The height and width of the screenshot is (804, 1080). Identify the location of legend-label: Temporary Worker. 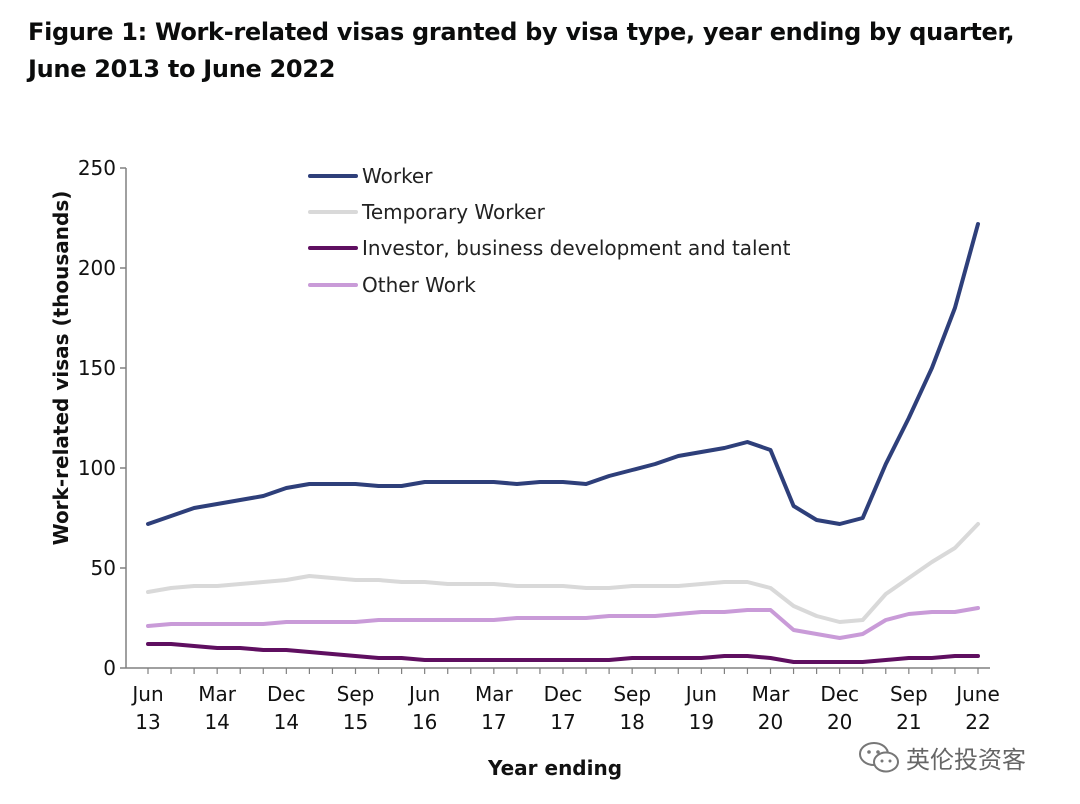
(453, 212).